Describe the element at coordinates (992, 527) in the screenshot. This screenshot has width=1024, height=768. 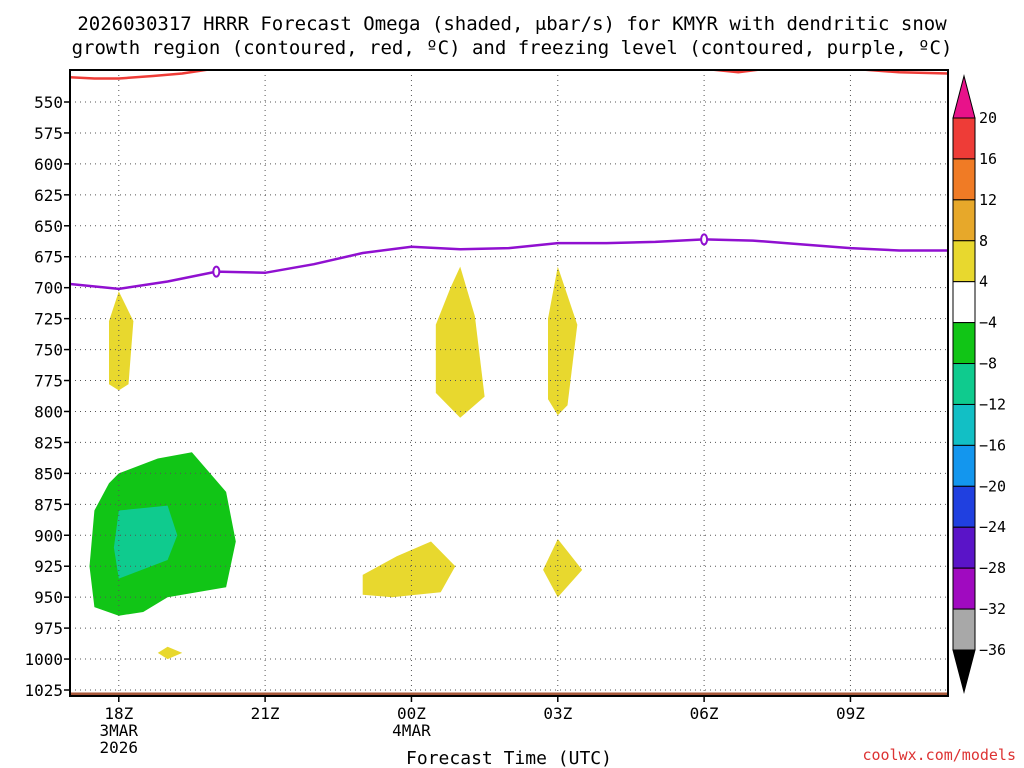
I see `colorbar-label-10: −24` at that location.